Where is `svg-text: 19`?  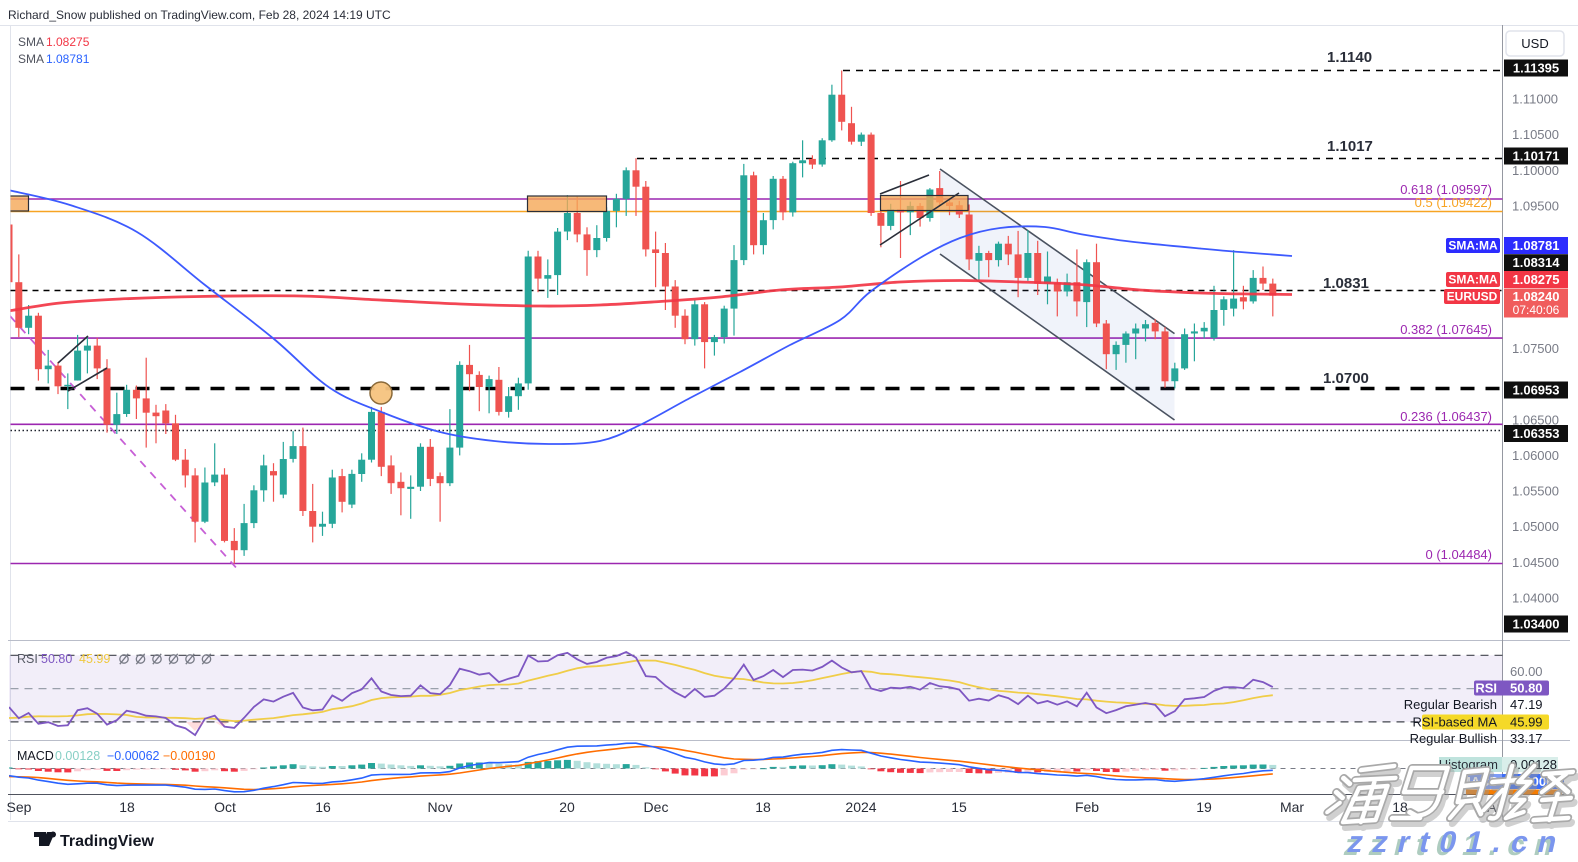
svg-text: 19 is located at coordinates (1204, 807).